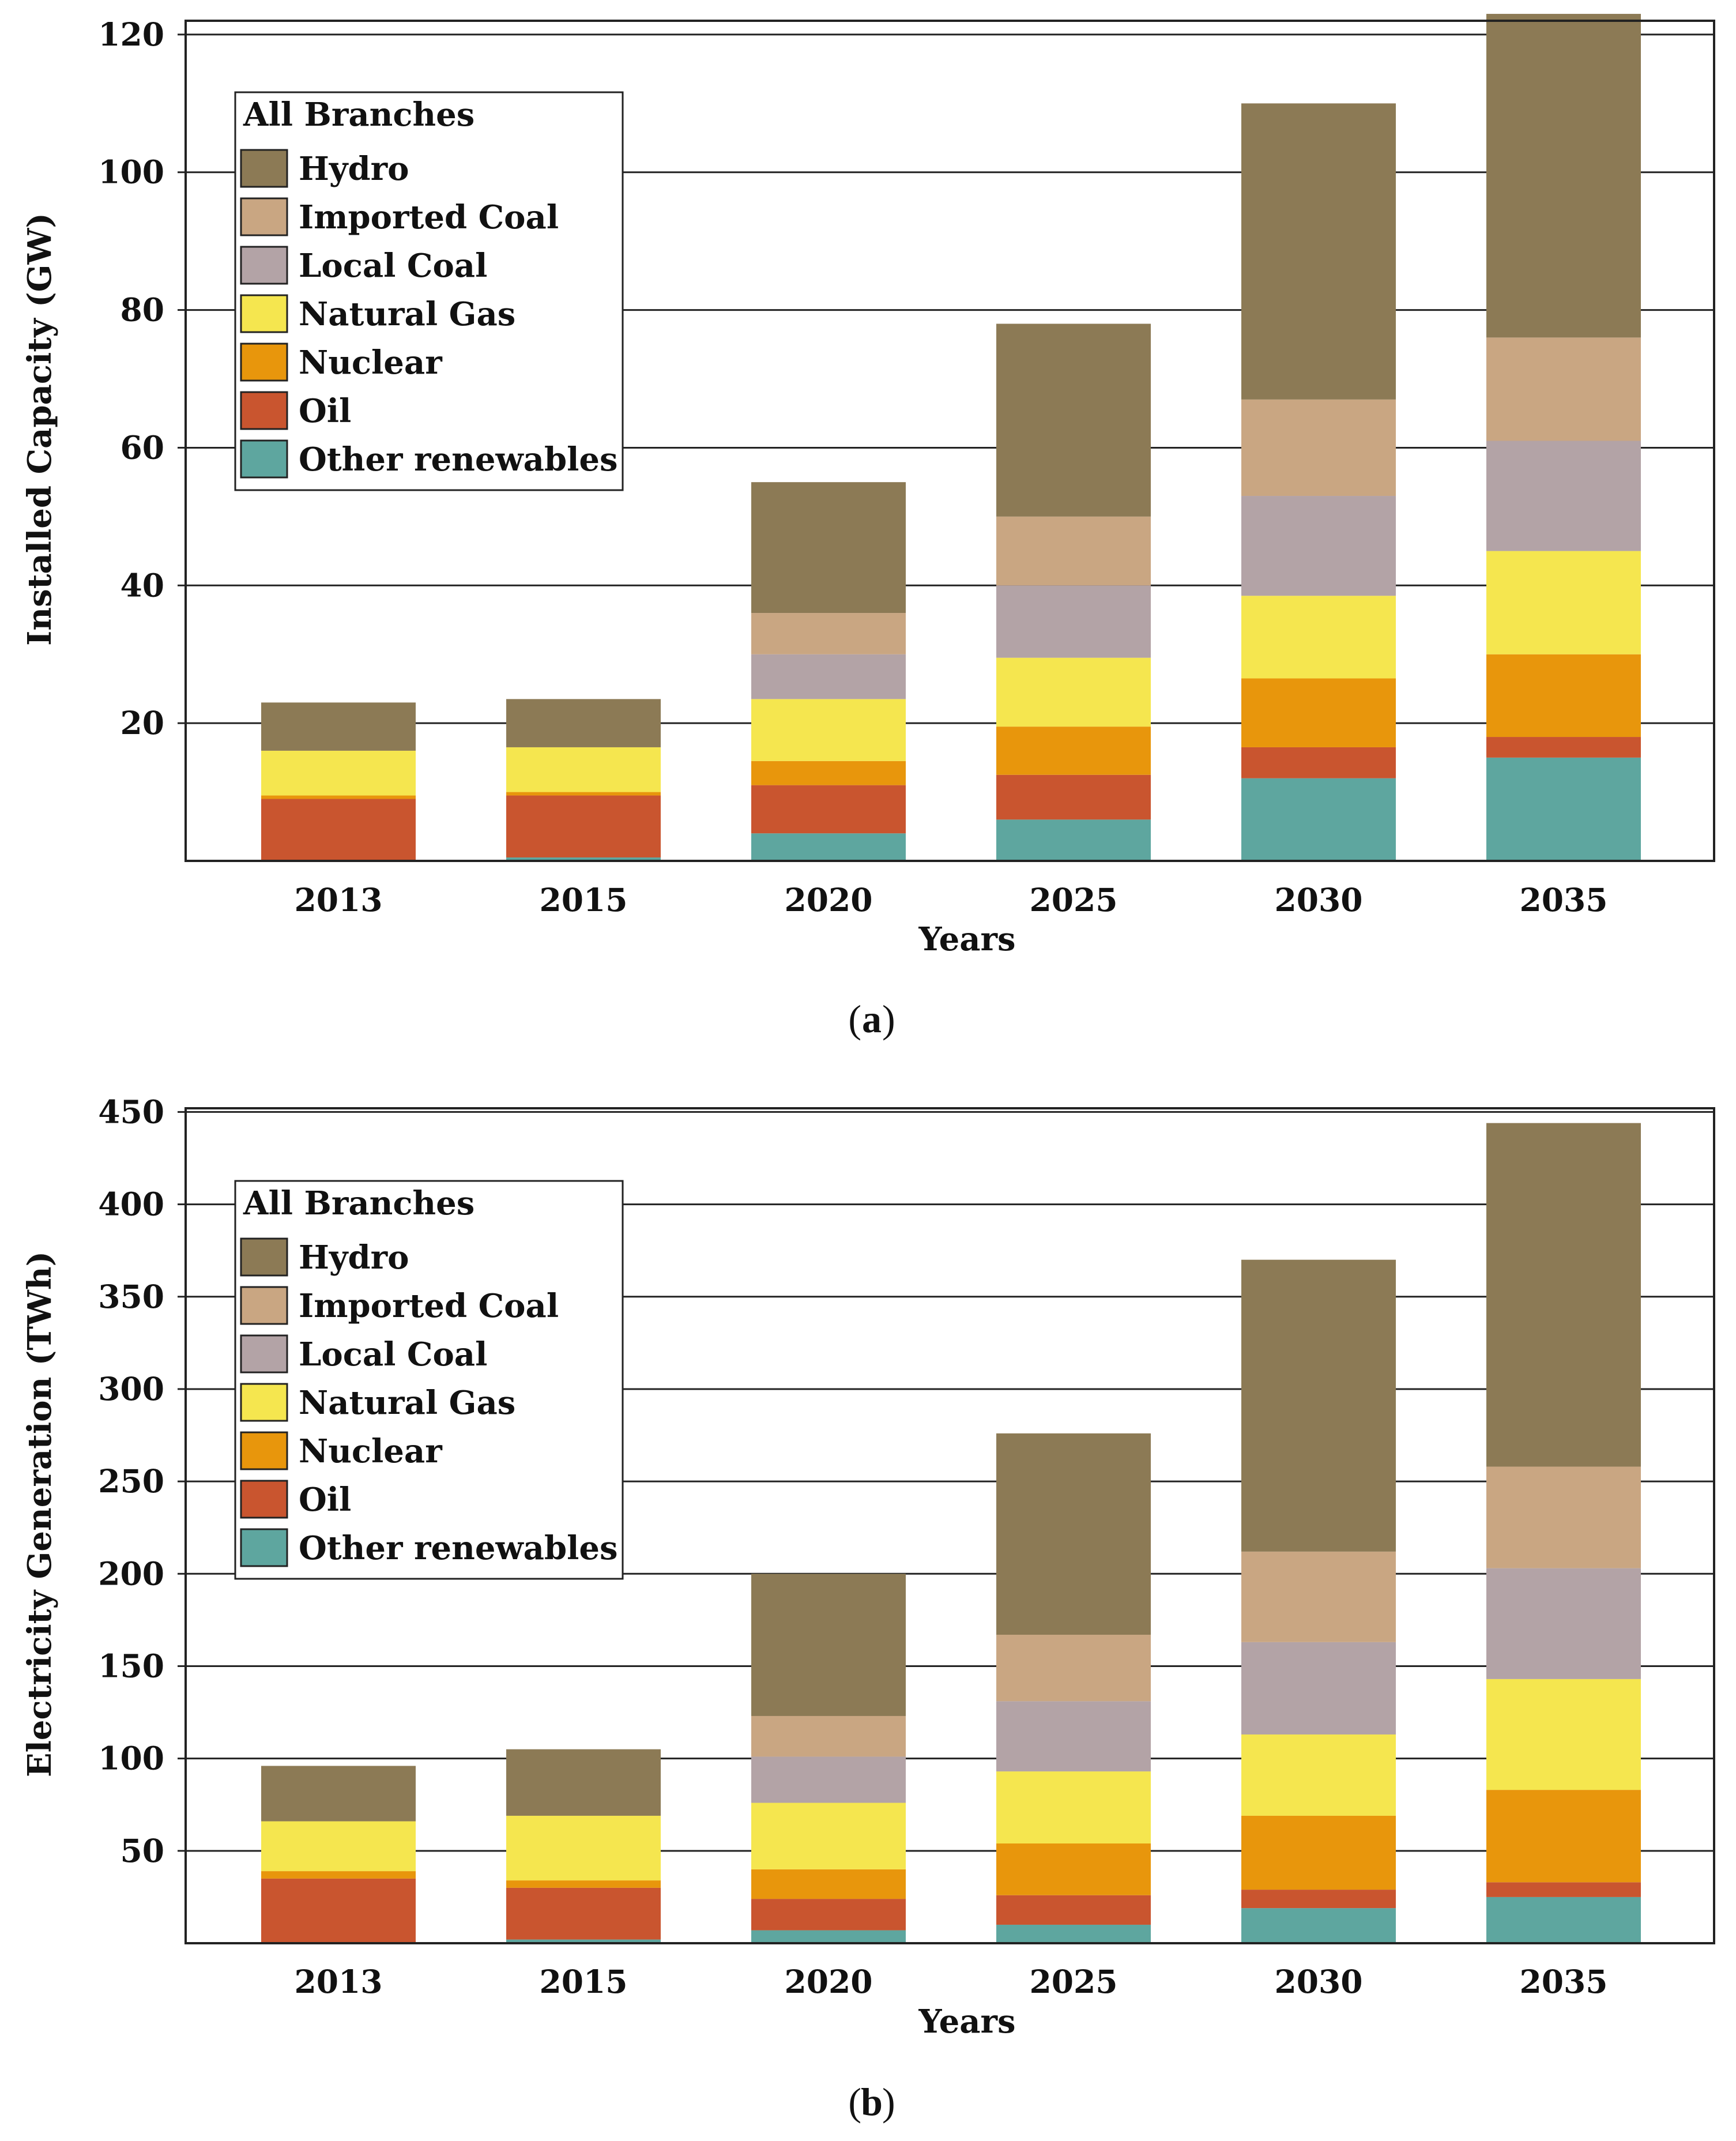  I want to click on y-tick-label-150: 150, so click(131, 1665).